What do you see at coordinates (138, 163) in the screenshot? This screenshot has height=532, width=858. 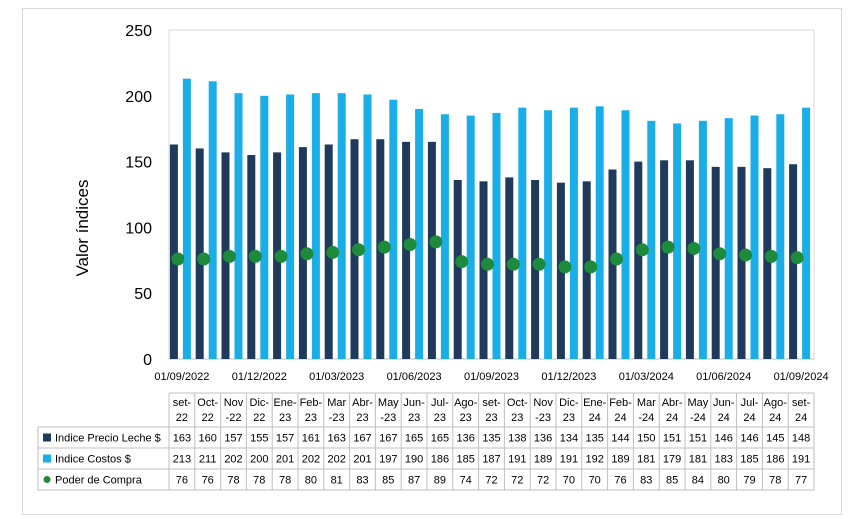 I see `y-tick-label: 150` at bounding box center [138, 163].